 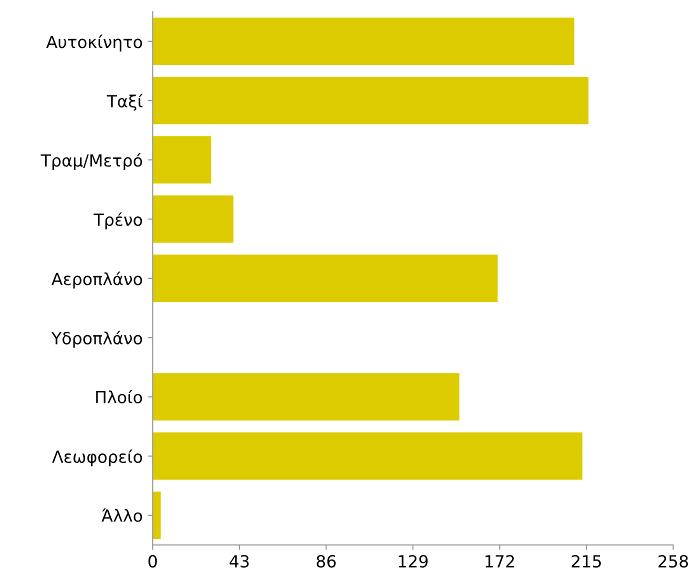 I want to click on x-tick-label: 0, so click(x=152, y=561).